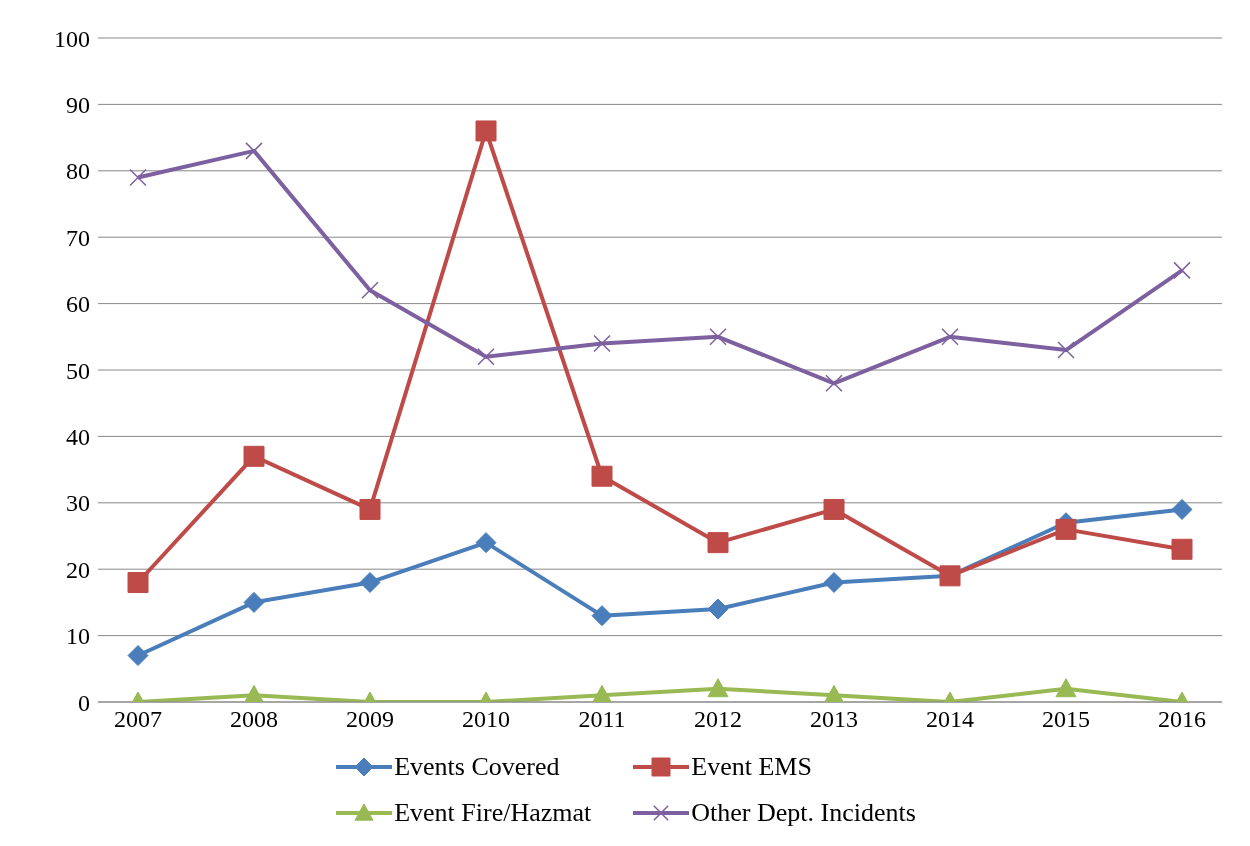 The image size is (1250, 846). I want to click on y-tick-label: 60, so click(78, 304).